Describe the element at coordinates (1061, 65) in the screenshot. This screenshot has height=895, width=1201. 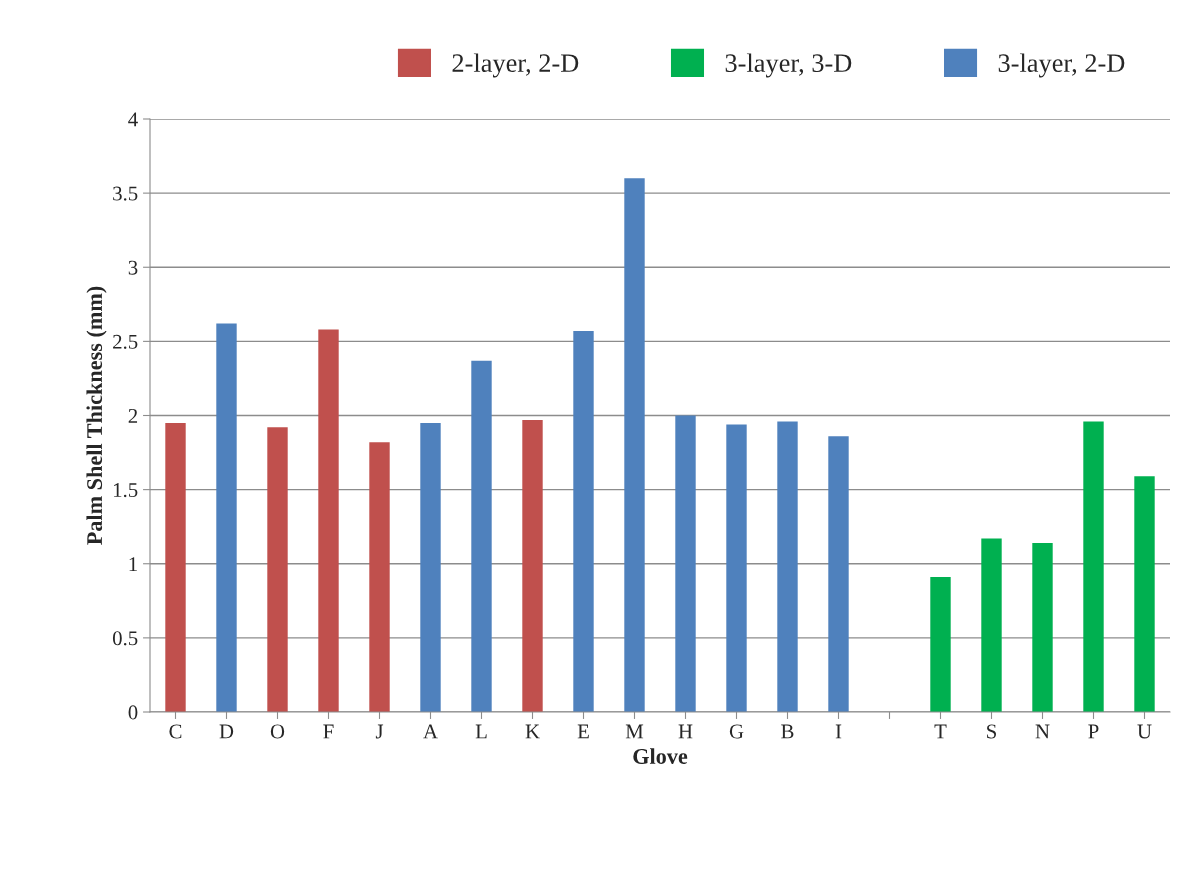
I see `legend-label: 3-layer, 2-D` at that location.